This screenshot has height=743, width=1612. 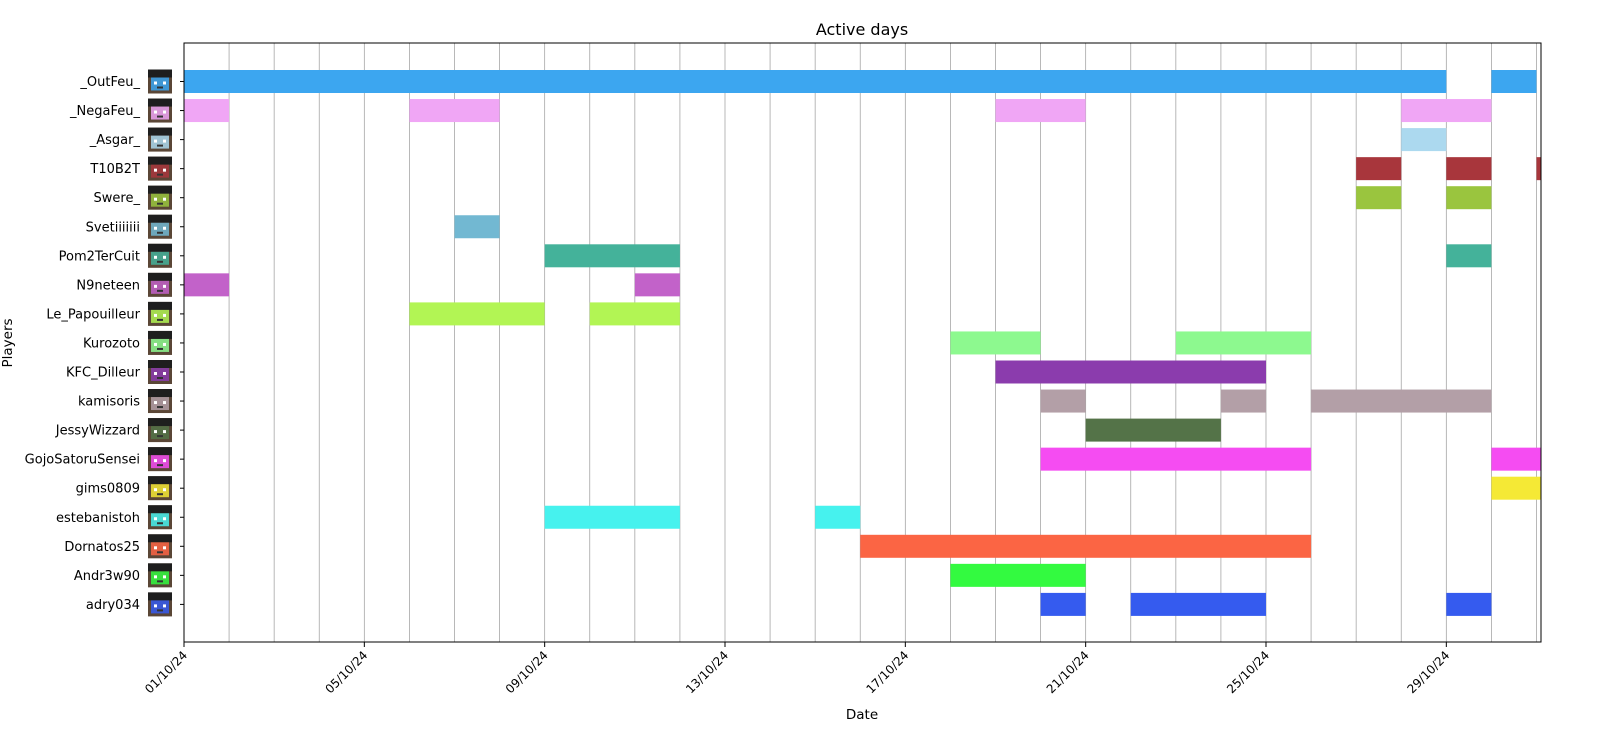 I want to click on player-label: JessyWizzard, so click(x=97, y=431).